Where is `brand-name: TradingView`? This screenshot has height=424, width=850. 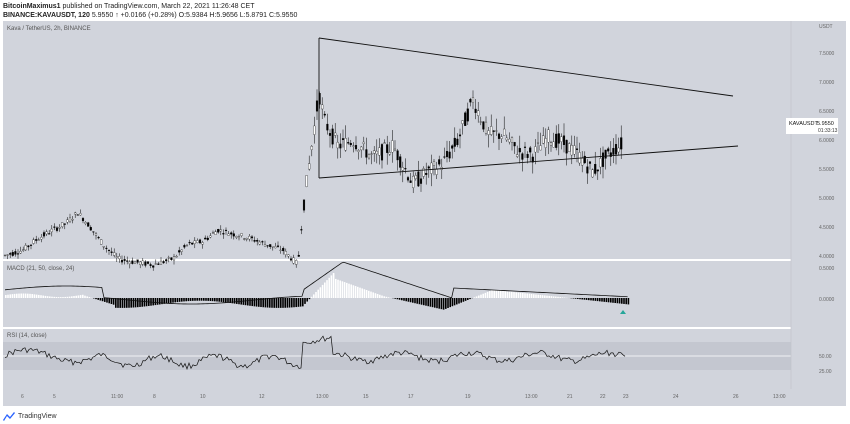
brand-name: TradingView is located at coordinates (37, 416).